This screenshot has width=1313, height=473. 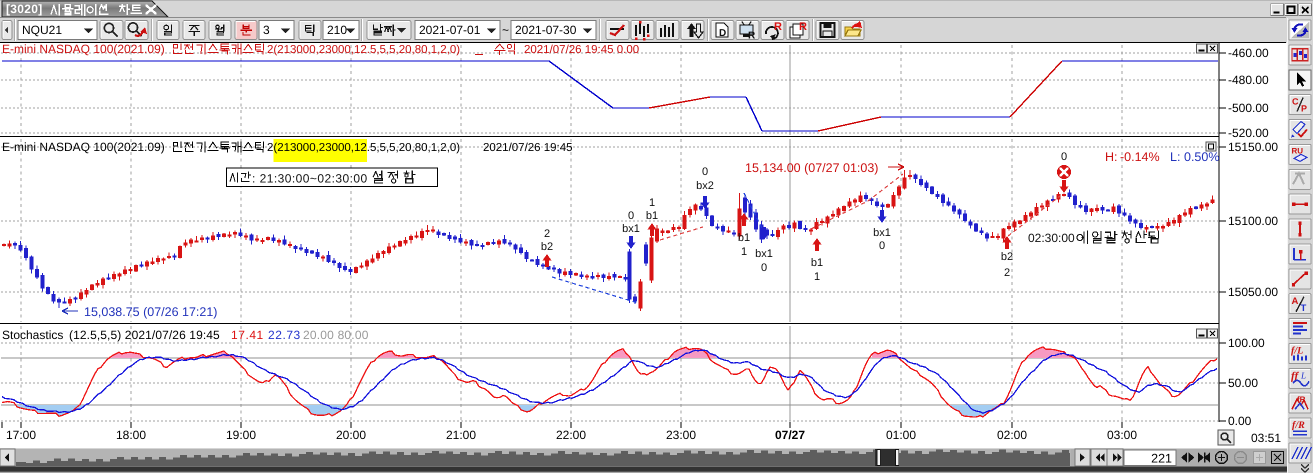 What do you see at coordinates (1240, 421) in the screenshot?
I see `svg-text: 0.00` at bounding box center [1240, 421].